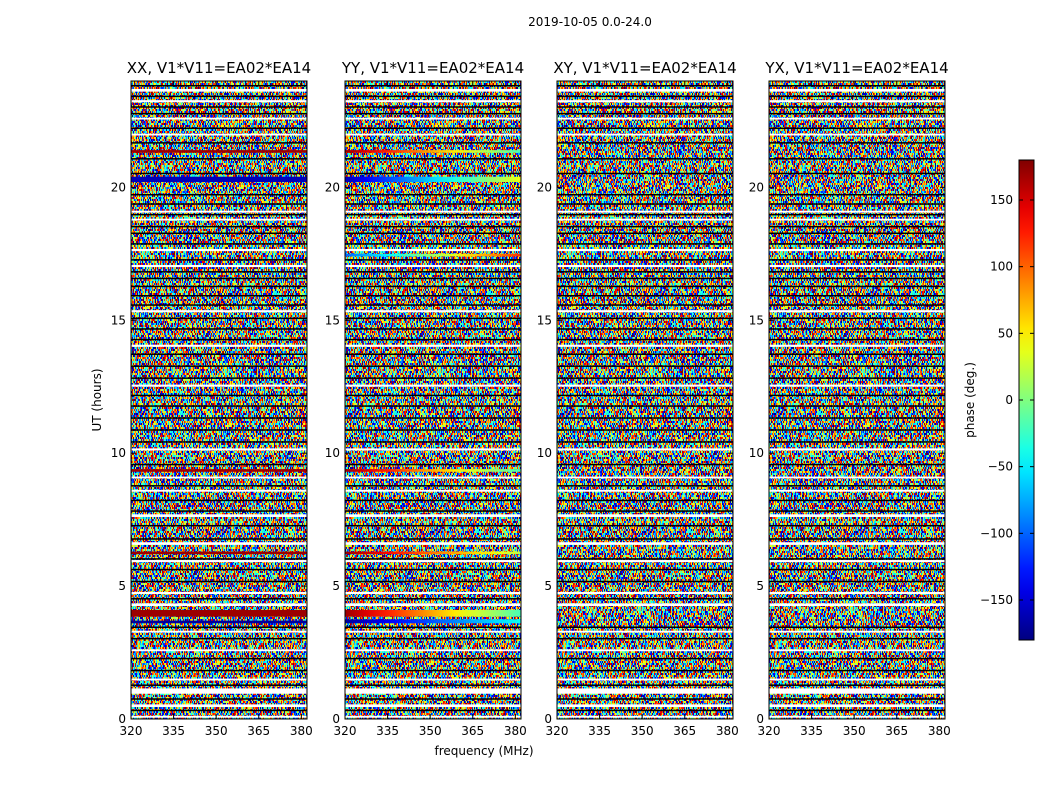 This screenshot has width=1050, height=800. I want to click on heatmap-noise, so click(857, 400).